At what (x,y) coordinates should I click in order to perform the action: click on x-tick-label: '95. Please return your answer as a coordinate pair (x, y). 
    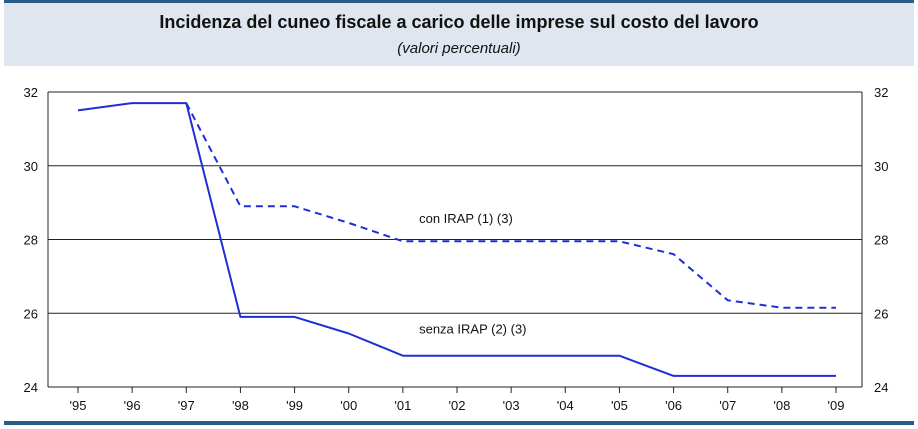
    Looking at the image, I should click on (78, 405).